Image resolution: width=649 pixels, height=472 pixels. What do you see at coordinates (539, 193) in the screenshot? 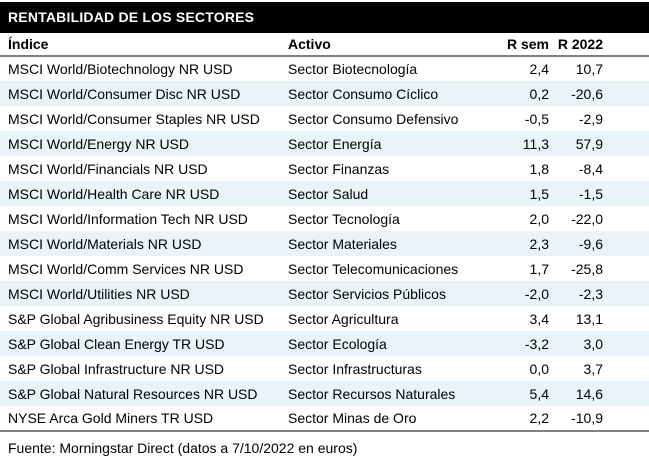
I see `cell-r-sem: 1,5` at bounding box center [539, 193].